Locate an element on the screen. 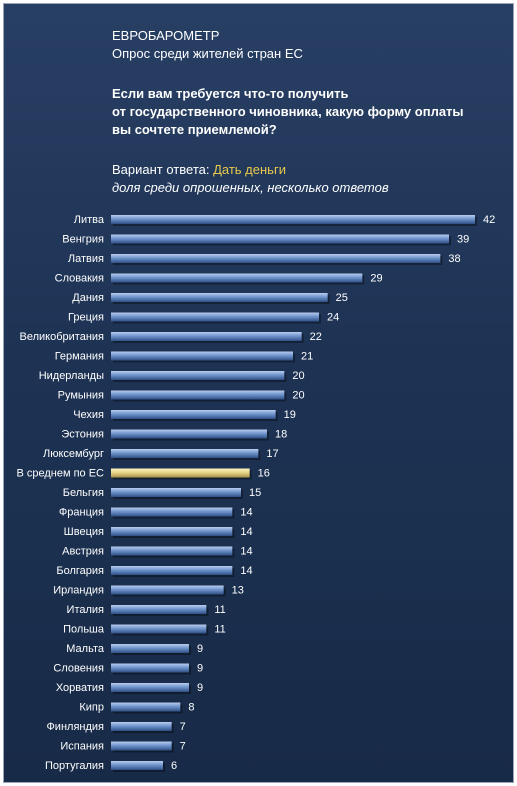  value-label: 19 is located at coordinates (290, 415).